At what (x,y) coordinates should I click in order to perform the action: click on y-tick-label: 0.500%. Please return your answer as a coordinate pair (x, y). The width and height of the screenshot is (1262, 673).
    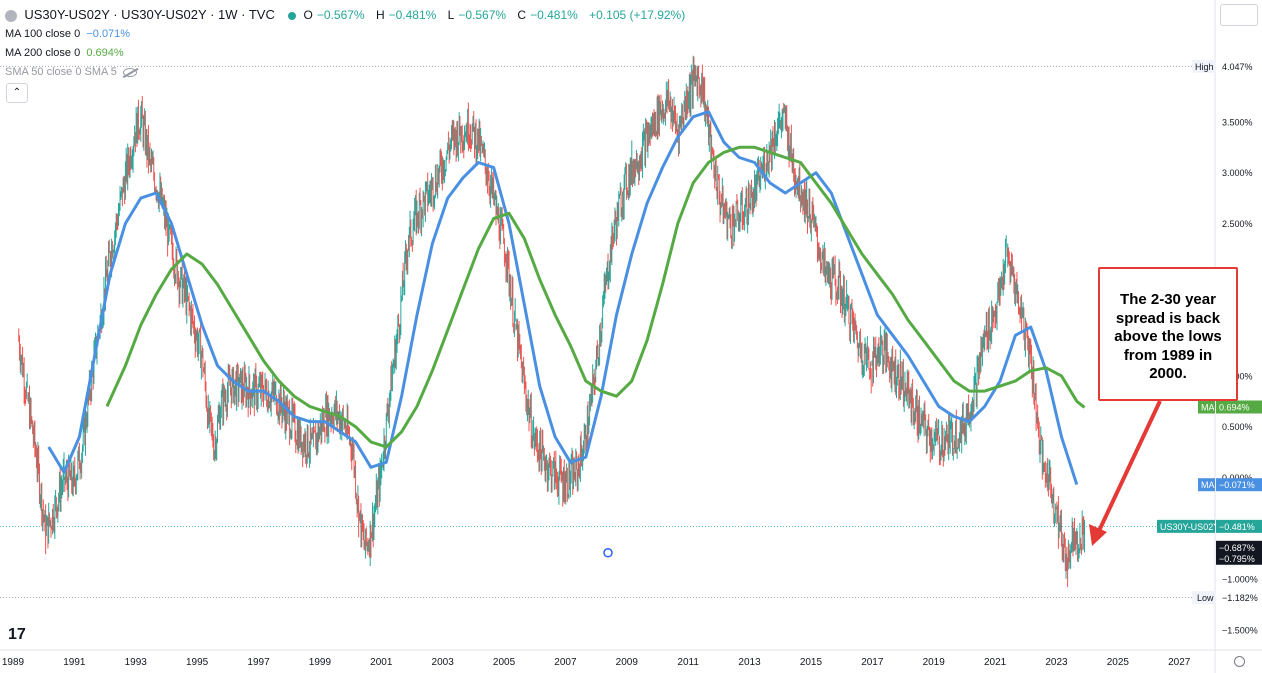
    Looking at the image, I should click on (1237, 427).